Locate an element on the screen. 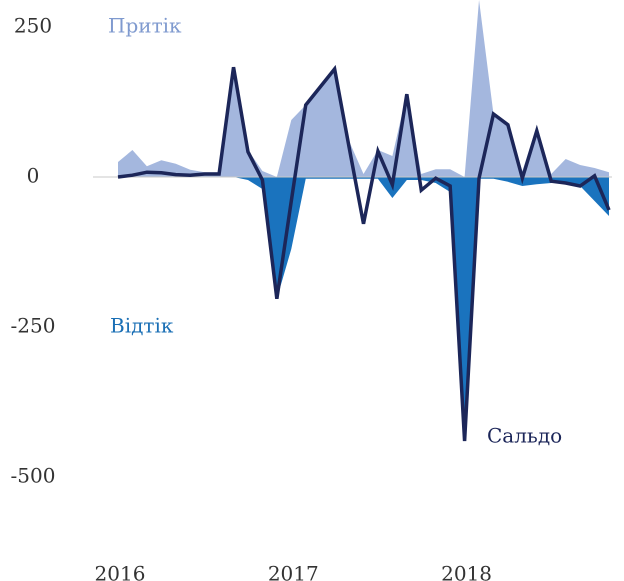  series-label: Притік is located at coordinates (145, 26).